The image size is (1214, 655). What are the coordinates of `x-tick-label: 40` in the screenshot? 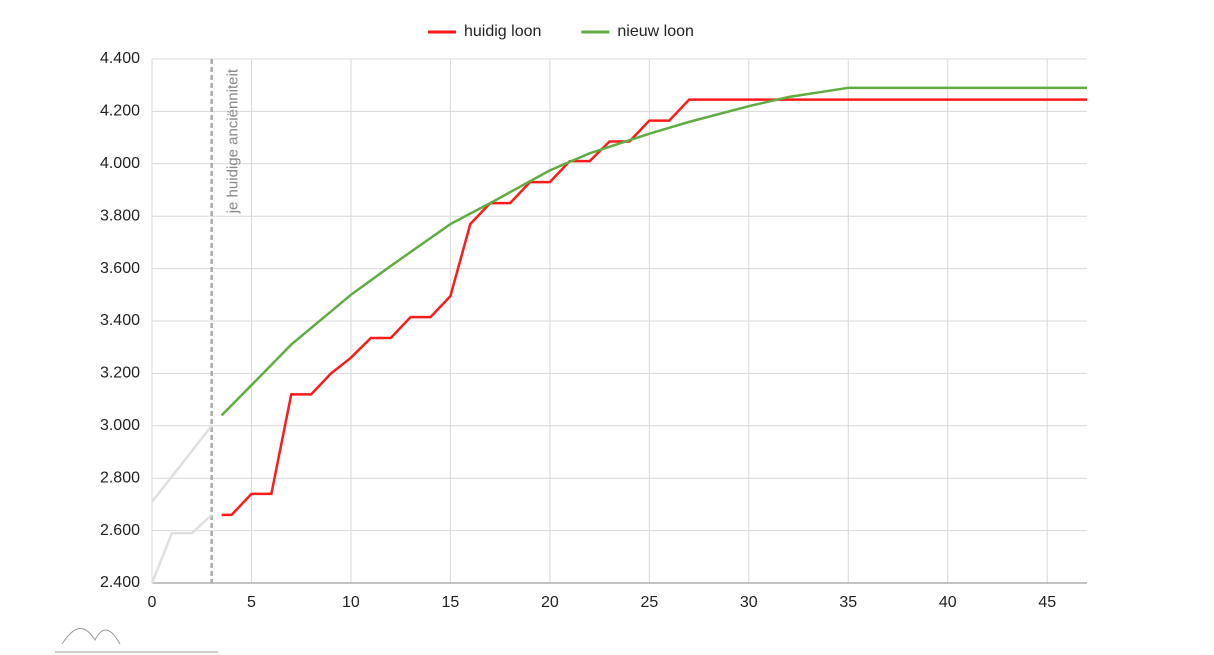 It's located at (948, 602).